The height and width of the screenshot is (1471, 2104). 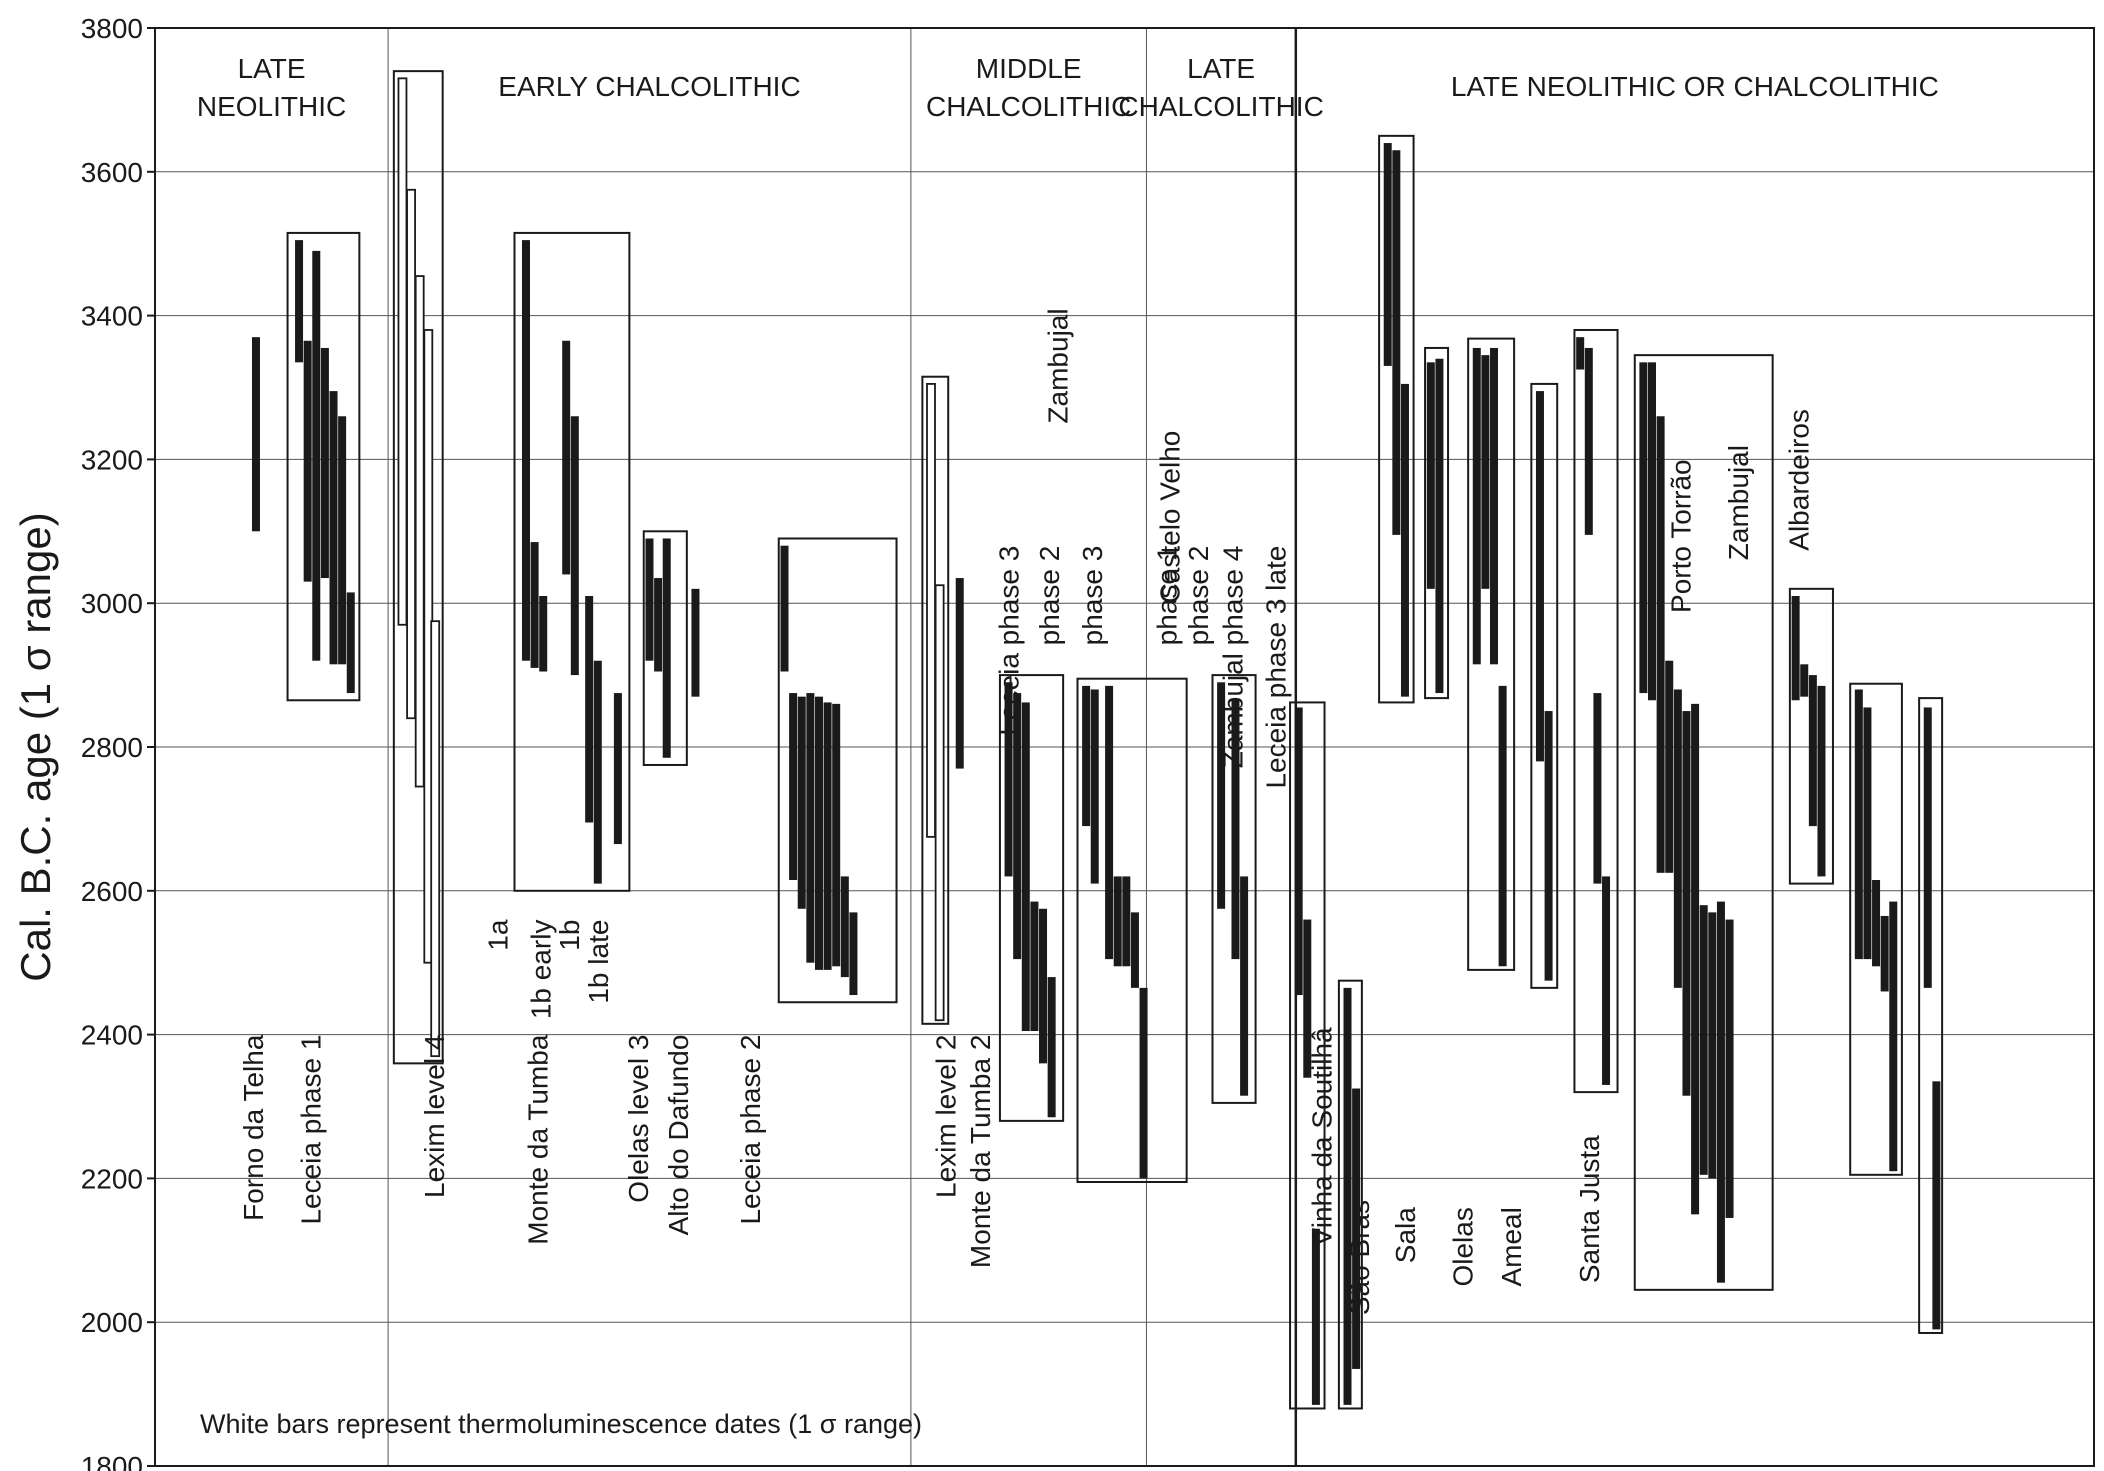 I want to click on y-tick-label: 1800, so click(x=112, y=1461).